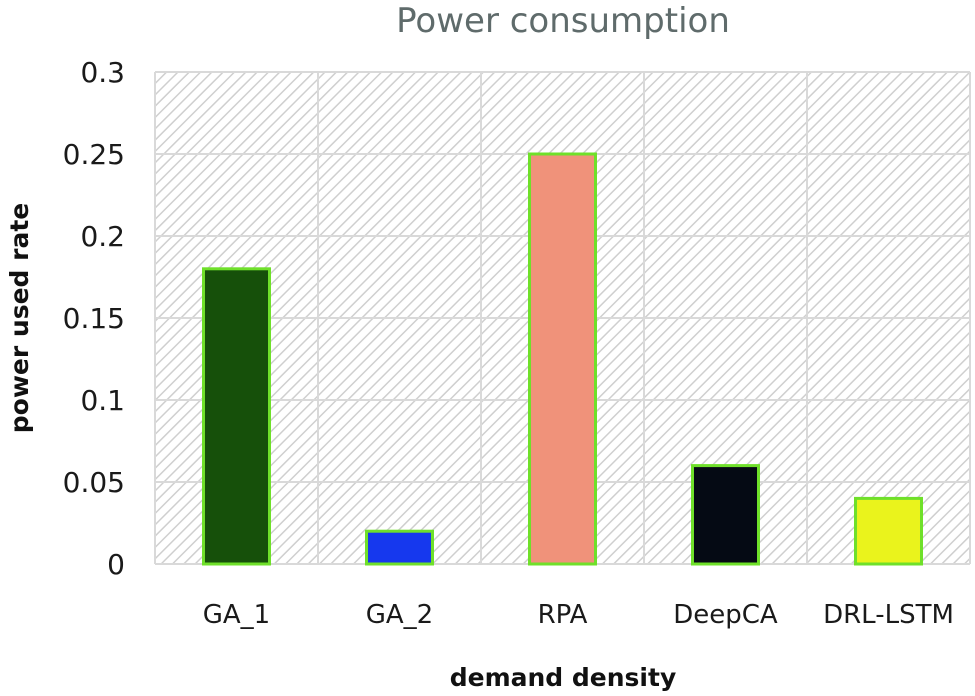 This screenshot has width=975, height=696. What do you see at coordinates (725, 615) in the screenshot?
I see `x-category-label: DeepCA` at bounding box center [725, 615].